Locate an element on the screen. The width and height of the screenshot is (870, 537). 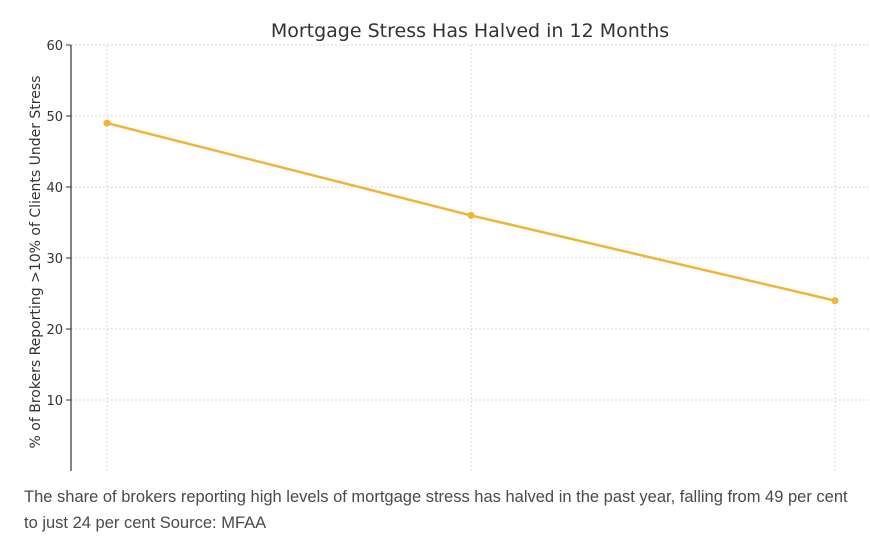
axis-layer: 10 20 30 40 50 60 is located at coordinates (59, 255).